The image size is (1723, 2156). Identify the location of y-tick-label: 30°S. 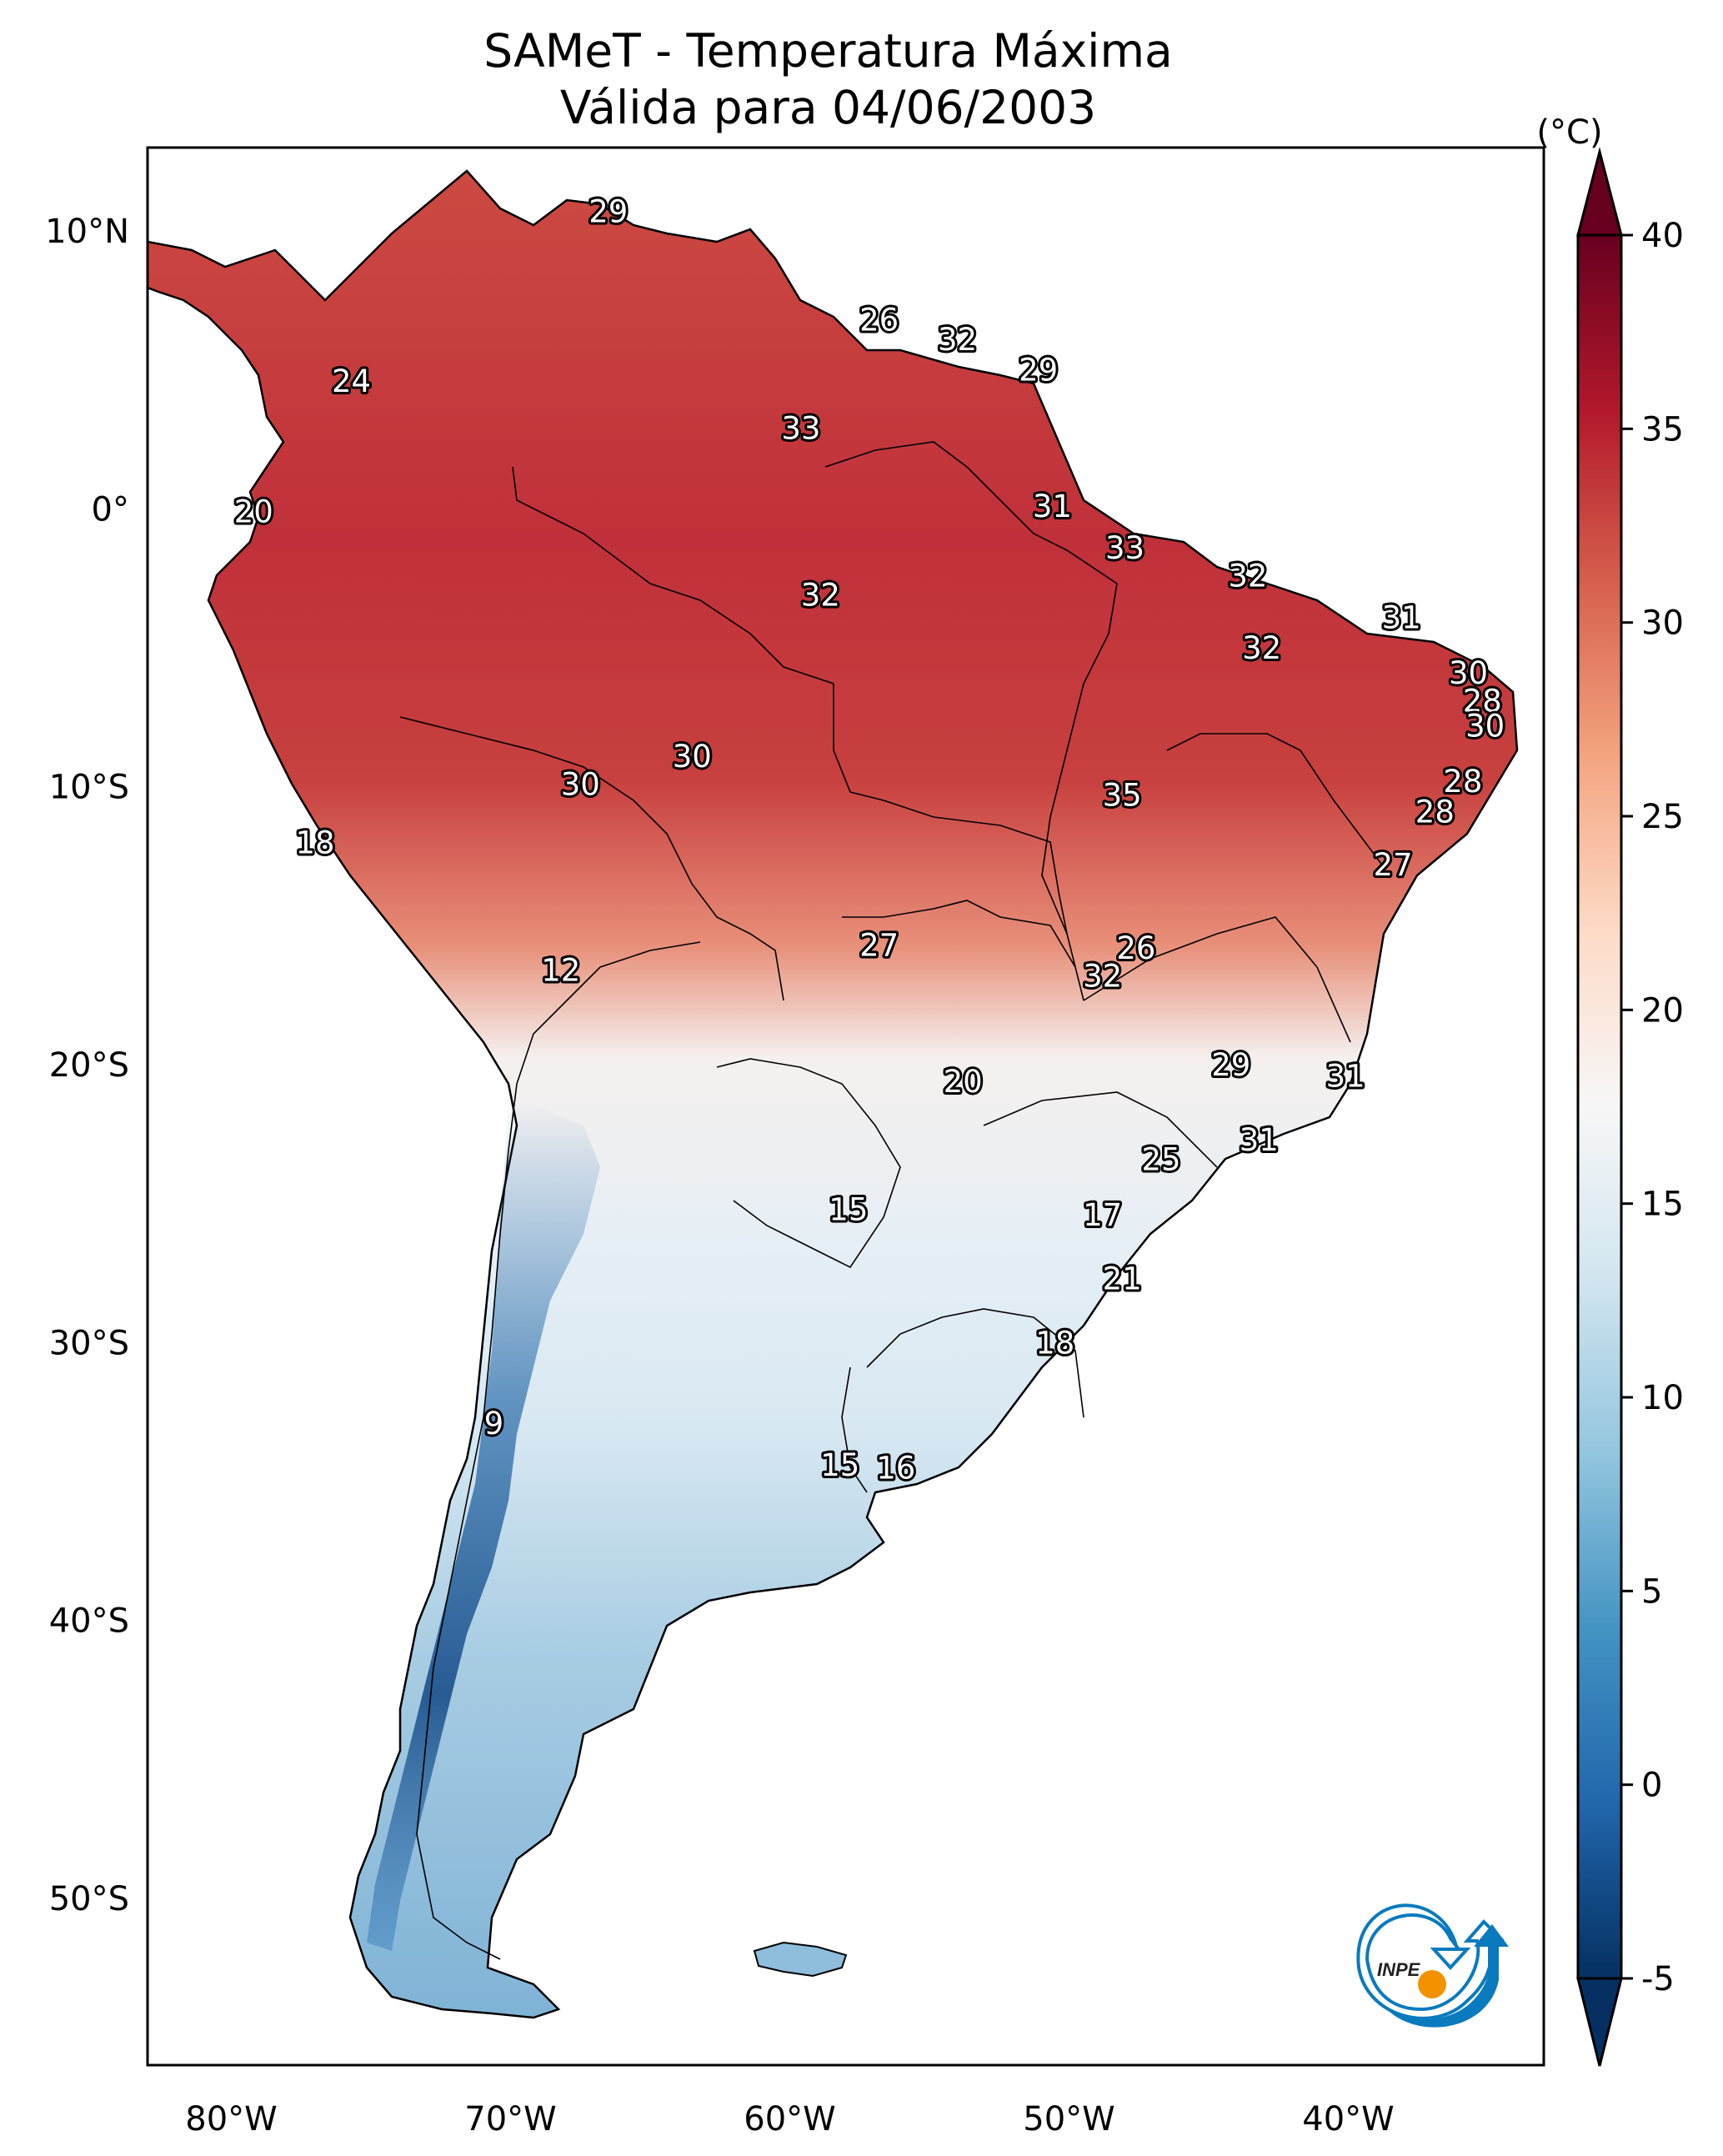
(89, 1343).